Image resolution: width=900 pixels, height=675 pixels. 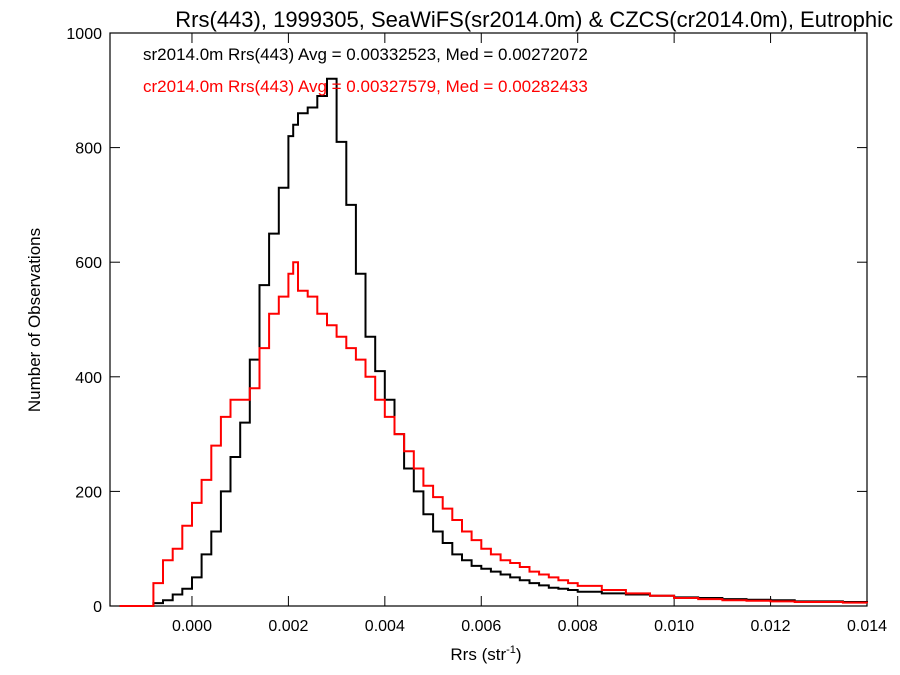 What do you see at coordinates (288, 626) in the screenshot?
I see `x-tick-label: 0.002` at bounding box center [288, 626].